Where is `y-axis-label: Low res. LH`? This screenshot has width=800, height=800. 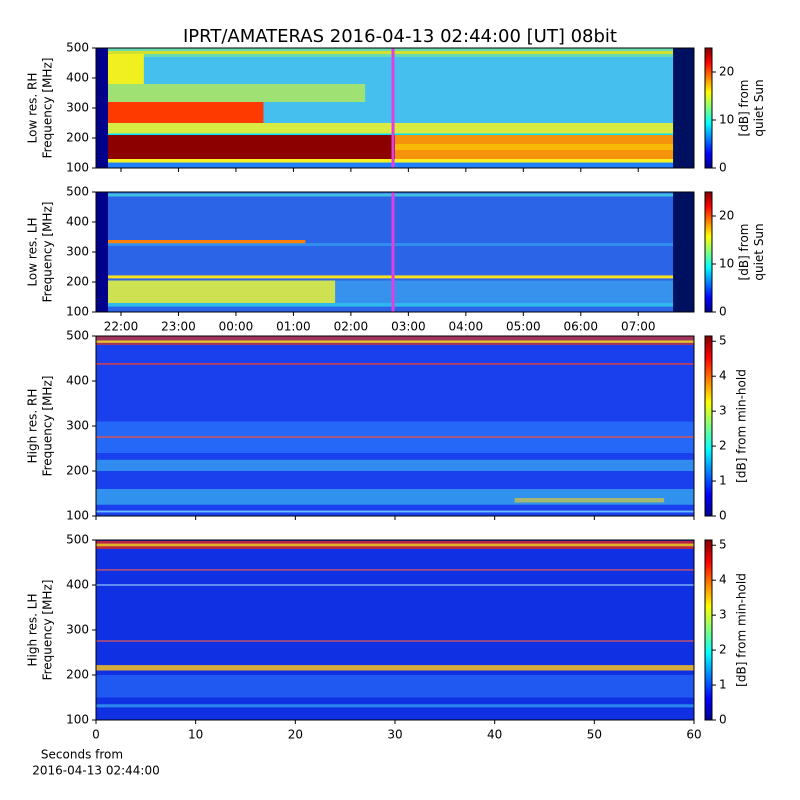 y-axis-label: Low res. LH is located at coordinates (33, 251).